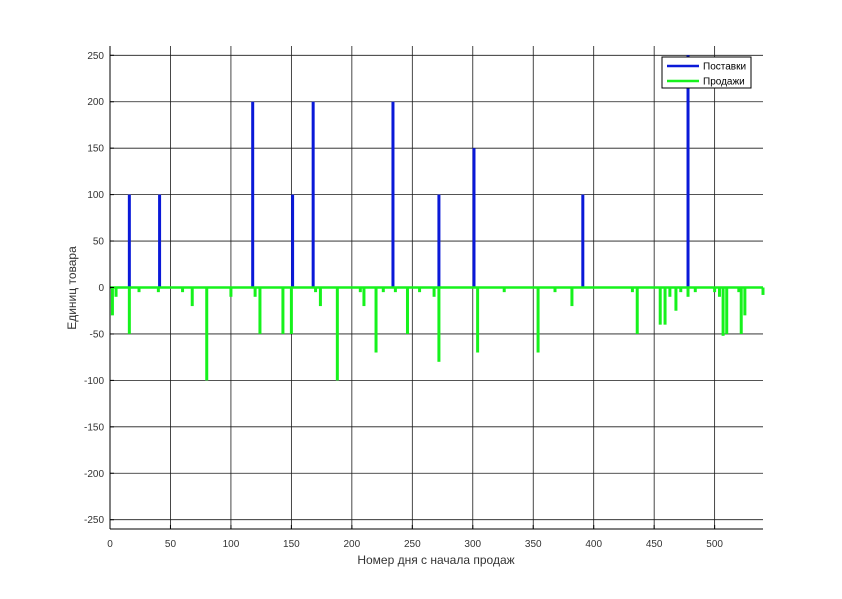 The width and height of the screenshot is (842, 599). I want to click on x-axis-label: Номер дня с начала продаж, so click(435, 560).